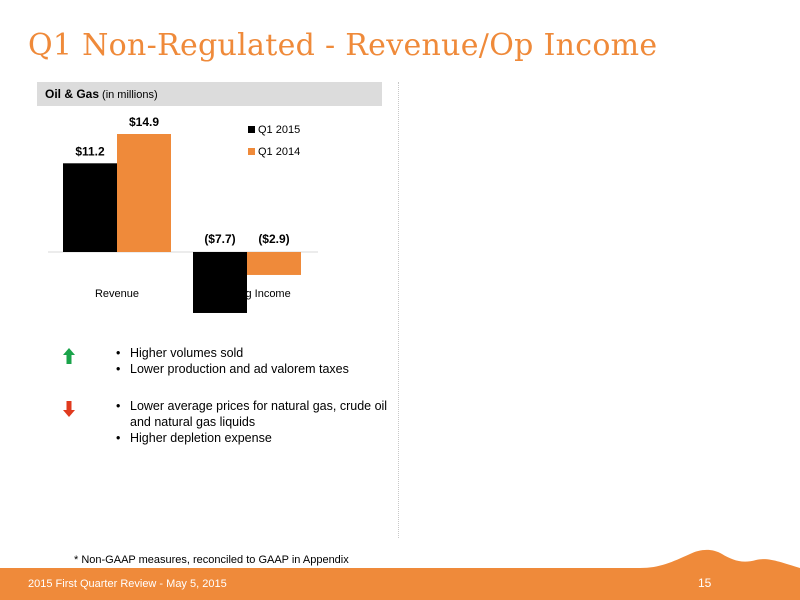 This screenshot has height=600, width=800. Describe the element at coordinates (209, 94) in the screenshot. I see `section-header: Oil & Gas (in millions)` at that location.